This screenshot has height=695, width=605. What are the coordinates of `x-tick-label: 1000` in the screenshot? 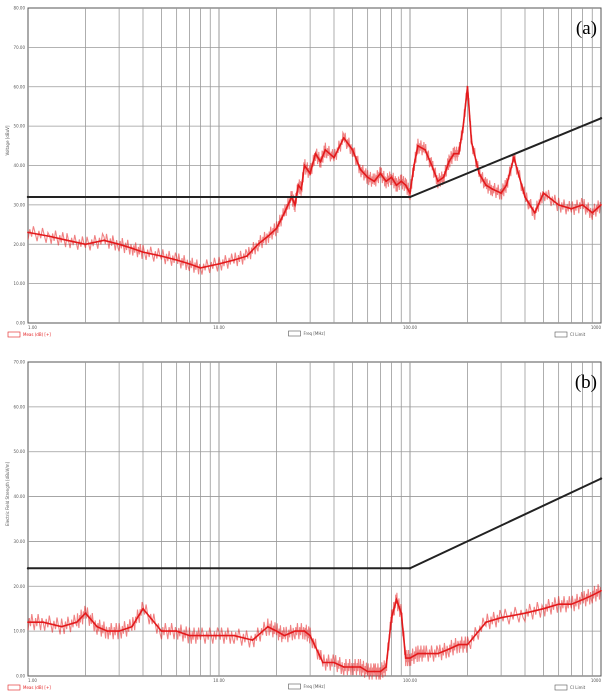 It's located at (596, 680).